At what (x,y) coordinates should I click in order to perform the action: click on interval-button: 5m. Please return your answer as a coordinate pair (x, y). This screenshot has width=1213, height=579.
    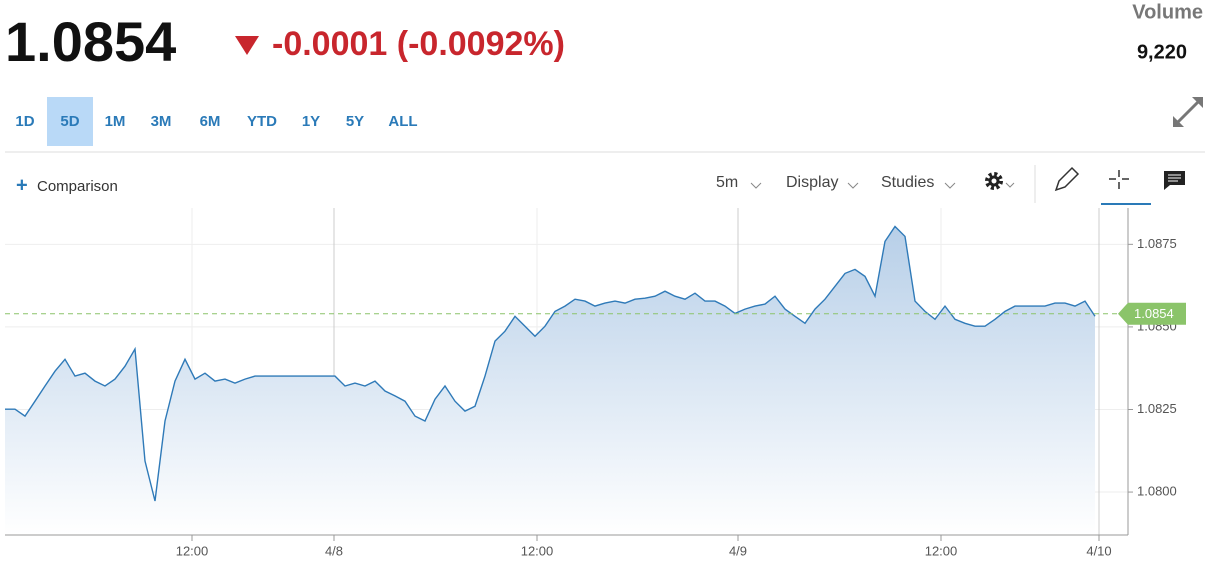
    Looking at the image, I should click on (727, 182).